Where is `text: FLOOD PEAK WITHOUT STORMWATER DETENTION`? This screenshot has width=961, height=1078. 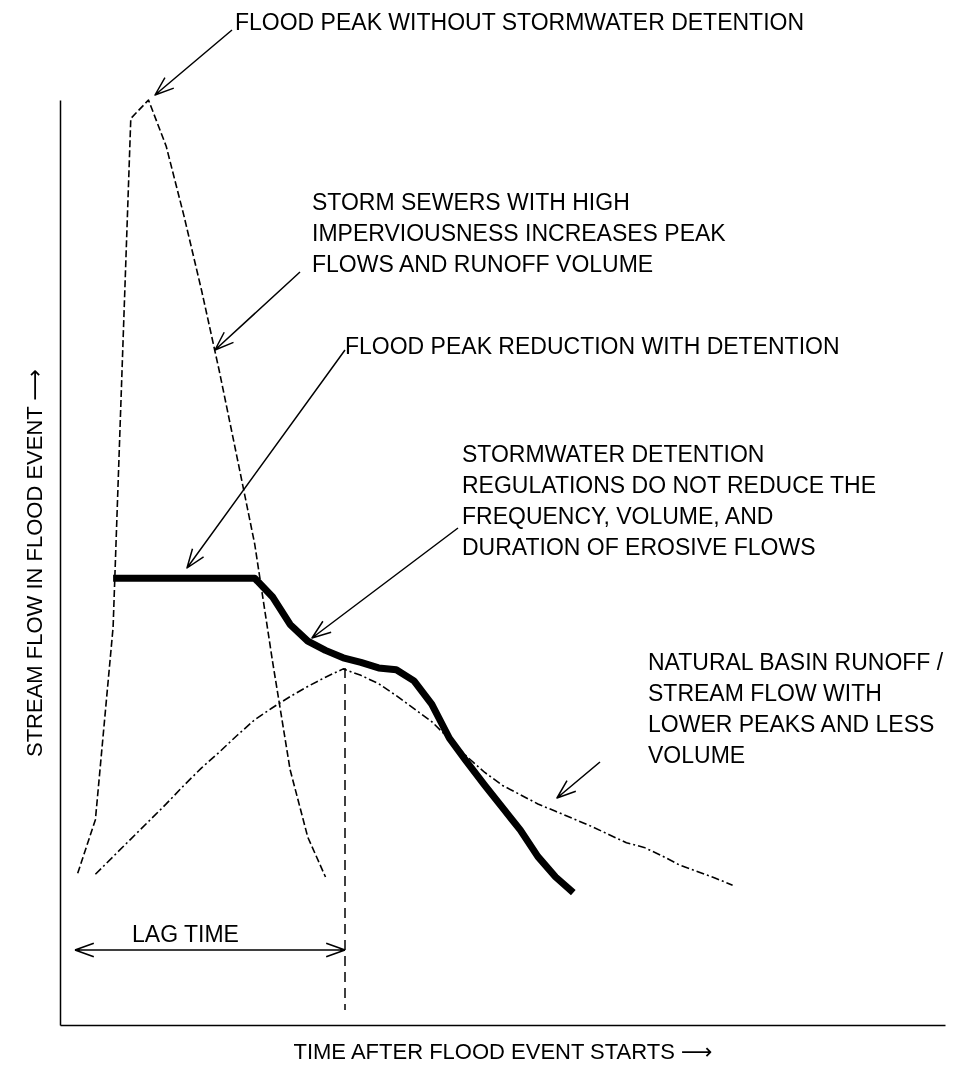
text: FLOOD PEAK WITHOUT STORMWATER DETENTION is located at coordinates (520, 22).